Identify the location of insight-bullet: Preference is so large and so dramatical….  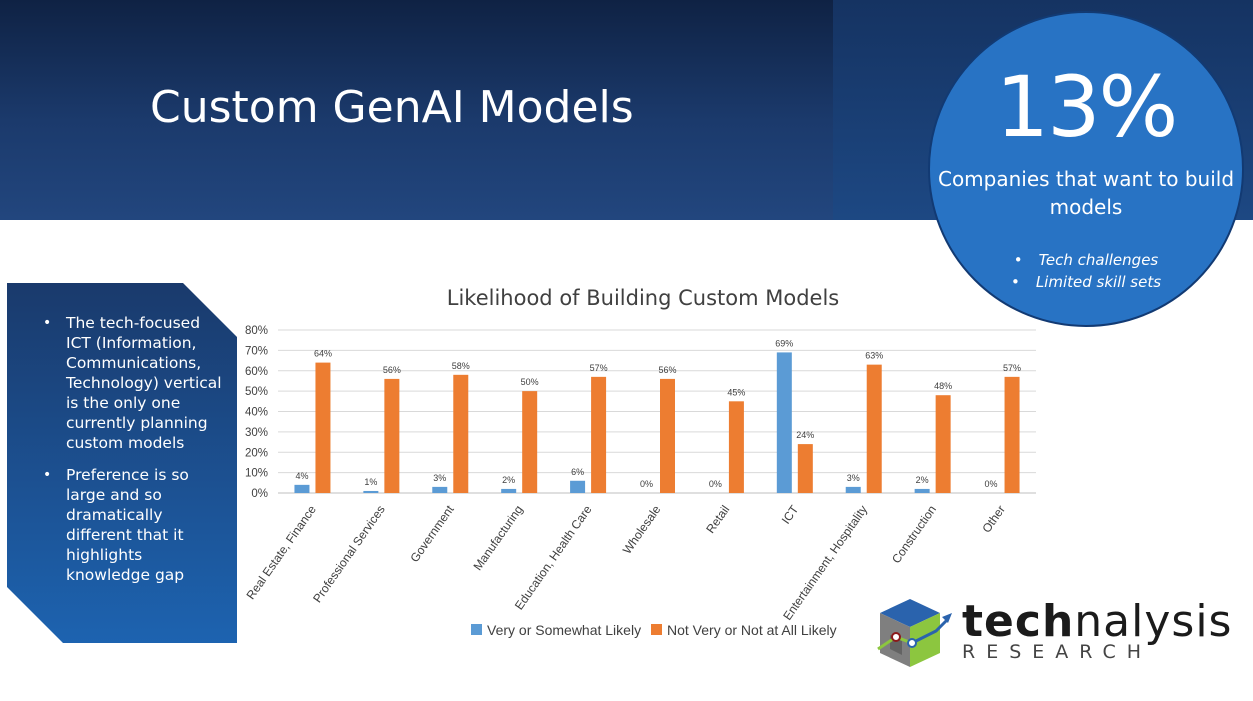
(133, 525).